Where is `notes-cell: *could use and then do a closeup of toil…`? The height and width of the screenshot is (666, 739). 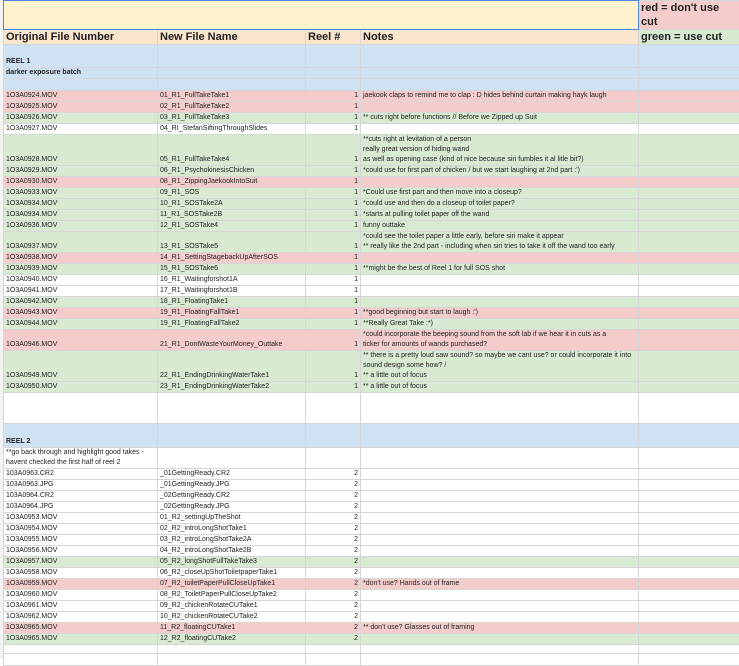
notes-cell: *could use and then do a closeup of toil… is located at coordinates (500, 204).